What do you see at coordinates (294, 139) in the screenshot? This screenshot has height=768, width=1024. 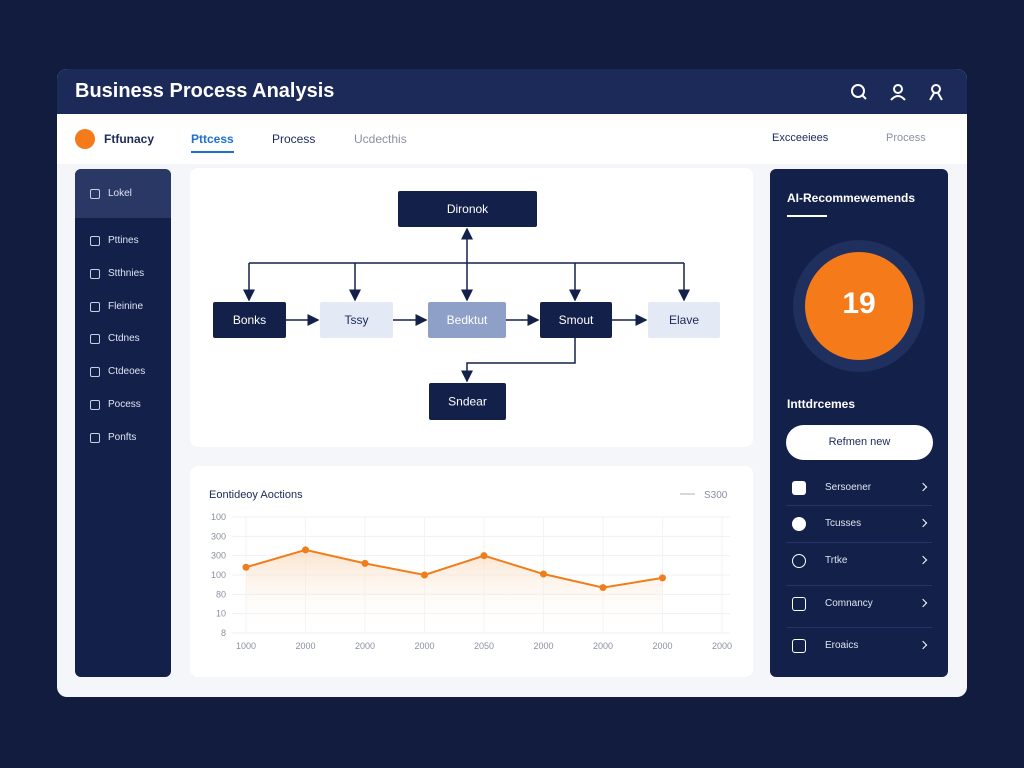 I see `nav-tab: Process` at bounding box center [294, 139].